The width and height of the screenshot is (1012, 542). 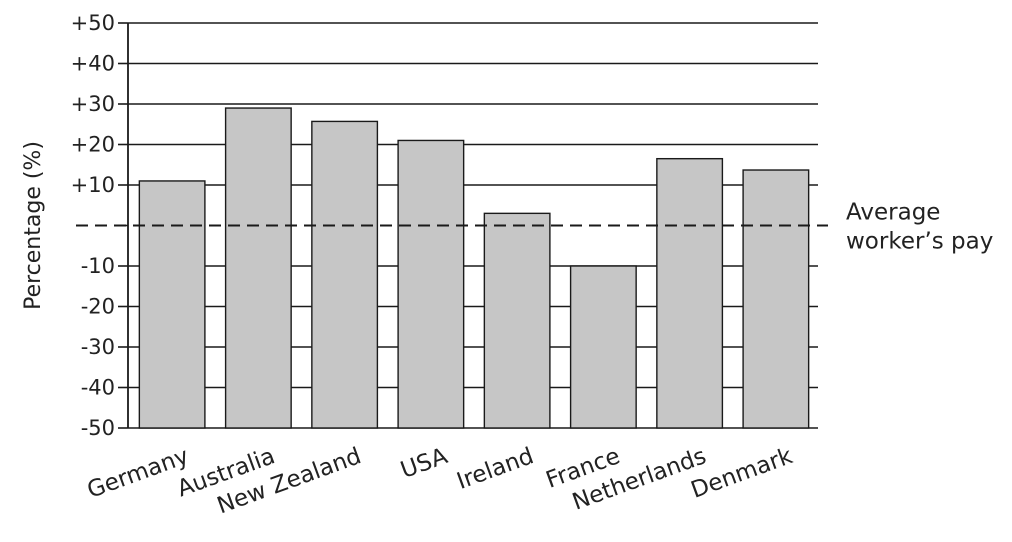 What do you see at coordinates (138, 473) in the screenshot?
I see `category-label: Germany` at bounding box center [138, 473].